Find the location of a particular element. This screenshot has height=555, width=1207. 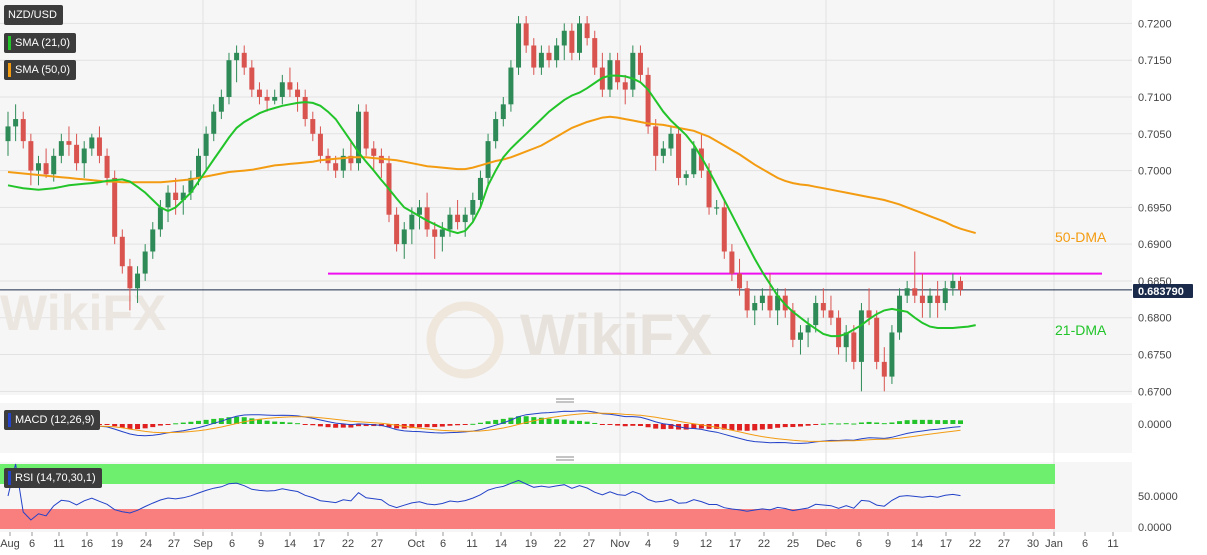

macd-signal-line is located at coordinates (484, 427).